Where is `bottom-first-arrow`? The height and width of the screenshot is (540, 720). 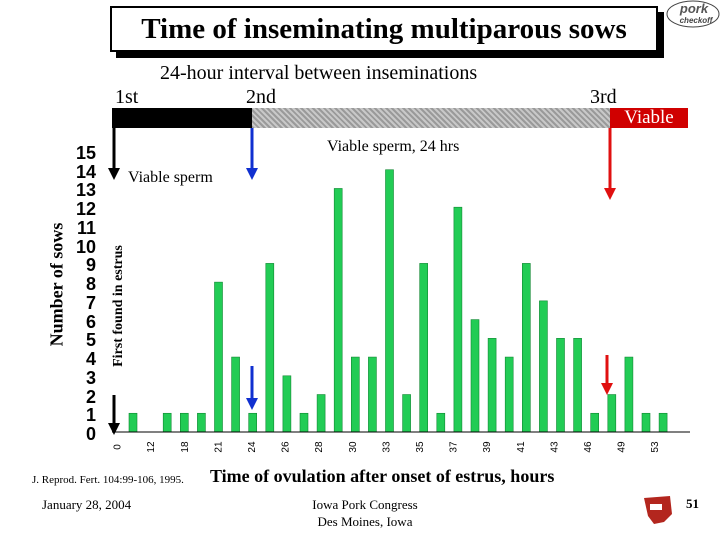 bottom-first-arrow is located at coordinates (114, 415).